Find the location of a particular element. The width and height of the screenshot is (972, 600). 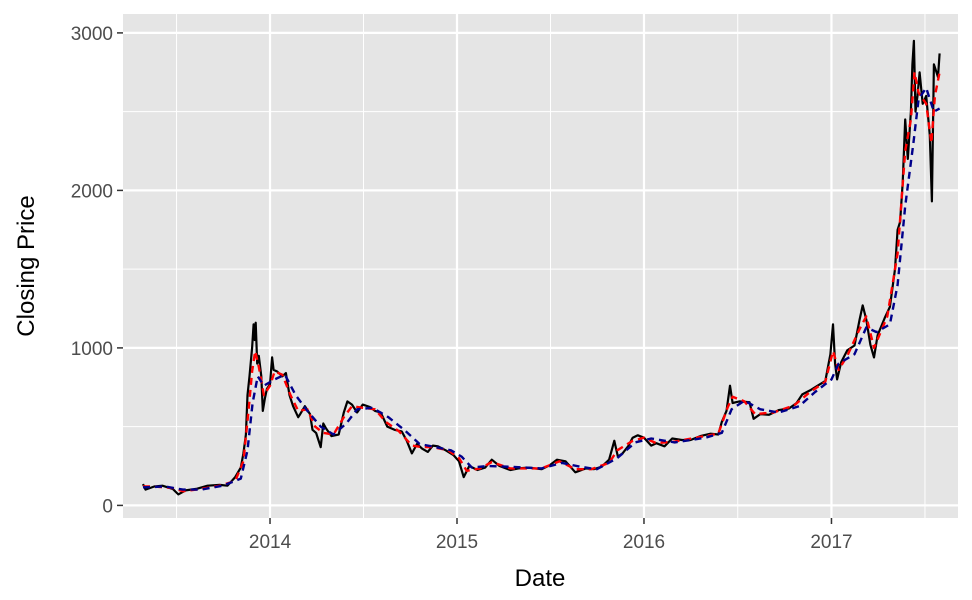

y-tick-label: 3000 is located at coordinates (92, 34).